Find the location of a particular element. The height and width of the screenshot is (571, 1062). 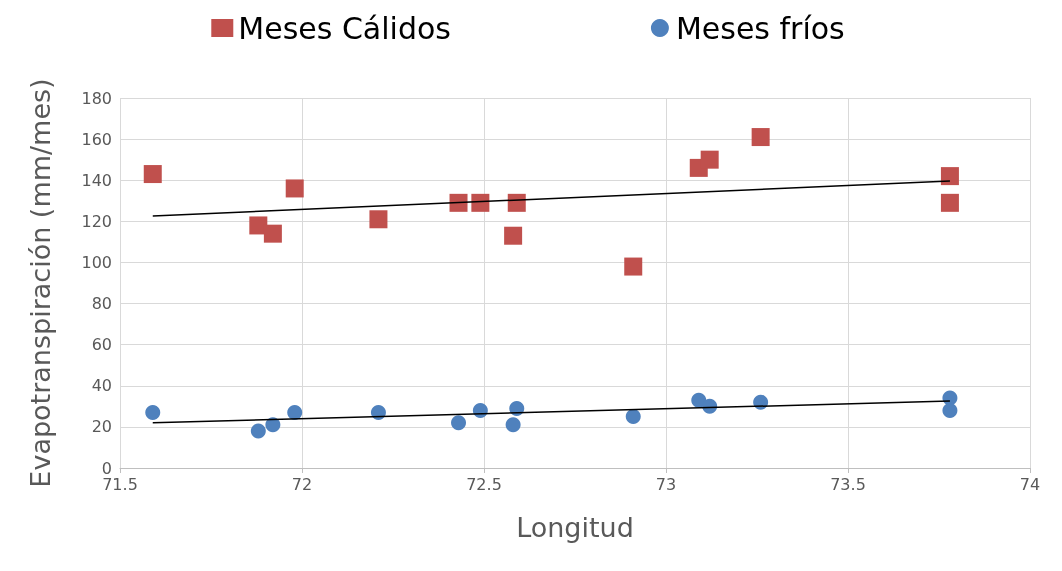

legend-label: Meses Cálidos is located at coordinates (344, 28).